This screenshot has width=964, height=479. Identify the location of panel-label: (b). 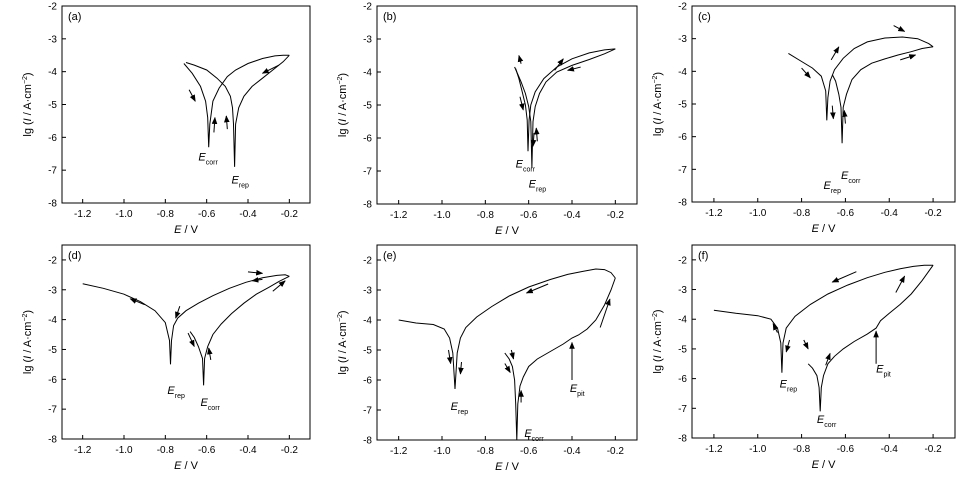
(389, 17).